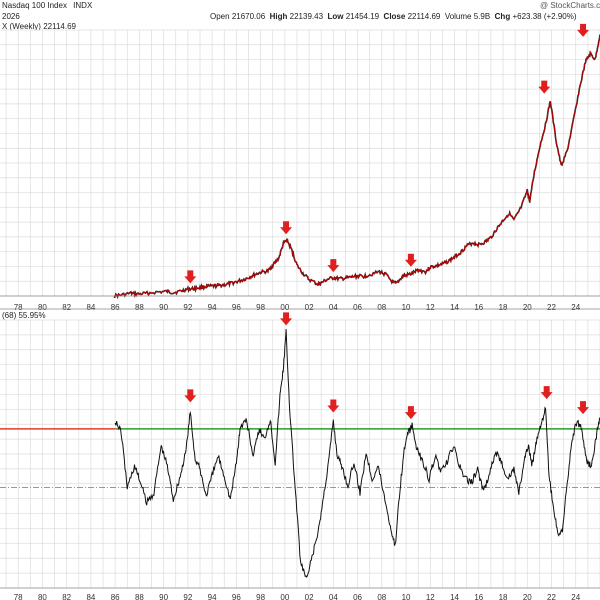 Image resolution: width=600 pixels, height=600 pixels. I want to click on x-tick-label-lower: 24, so click(575, 596).